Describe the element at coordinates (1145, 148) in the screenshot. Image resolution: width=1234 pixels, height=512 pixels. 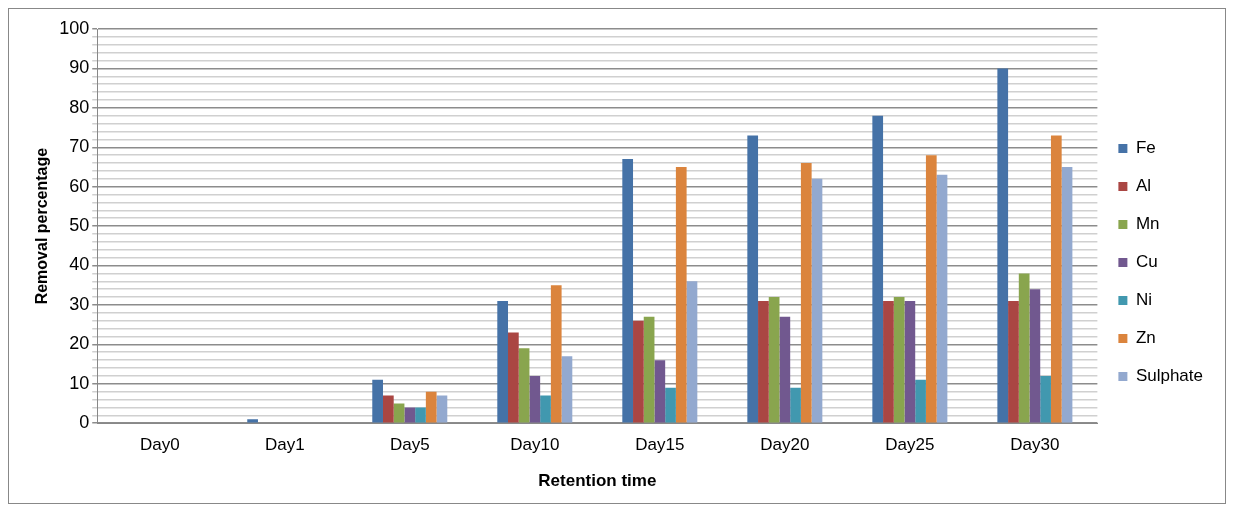
I see `legend-label: Fe` at that location.